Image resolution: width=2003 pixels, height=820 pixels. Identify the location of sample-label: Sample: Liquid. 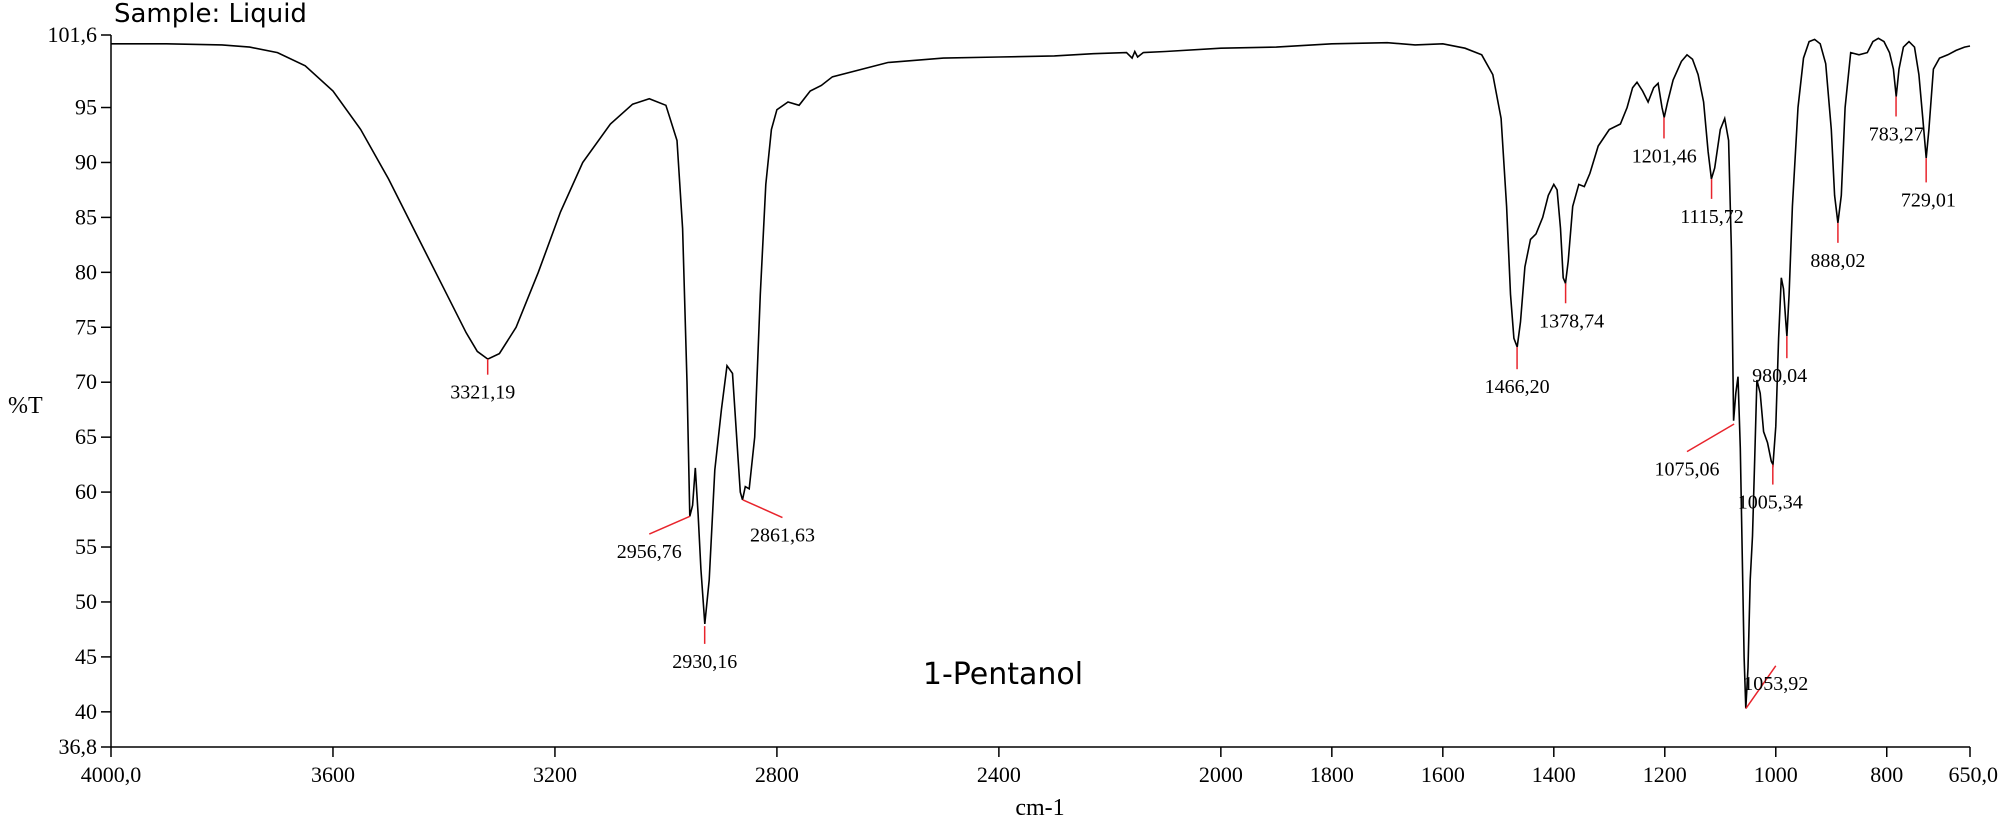
(210, 14).